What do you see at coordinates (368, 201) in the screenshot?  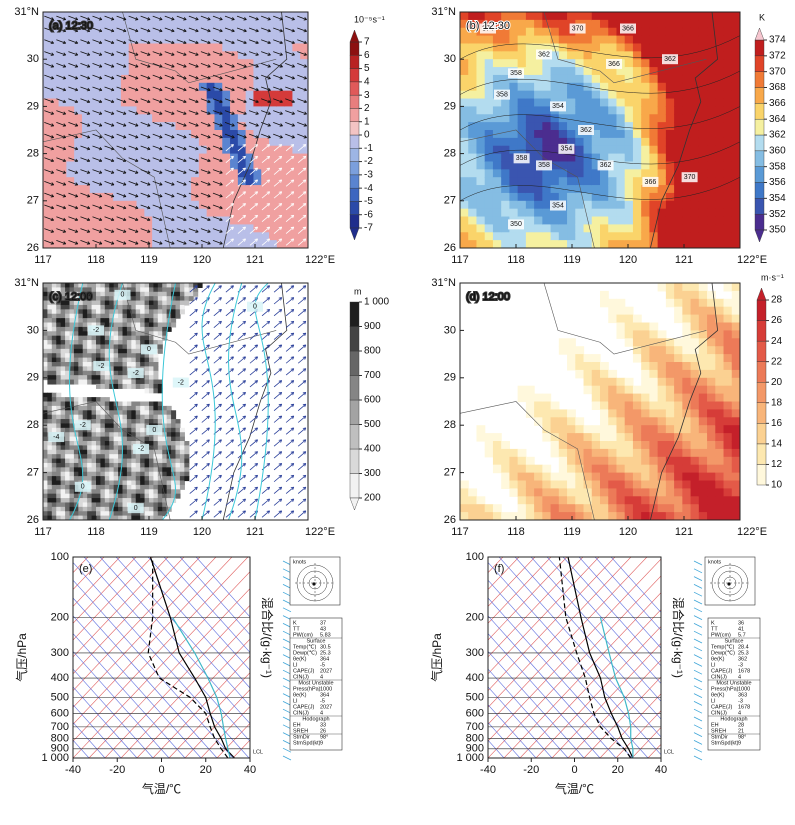 I see `colorbar-tick-label: -5` at bounding box center [368, 201].